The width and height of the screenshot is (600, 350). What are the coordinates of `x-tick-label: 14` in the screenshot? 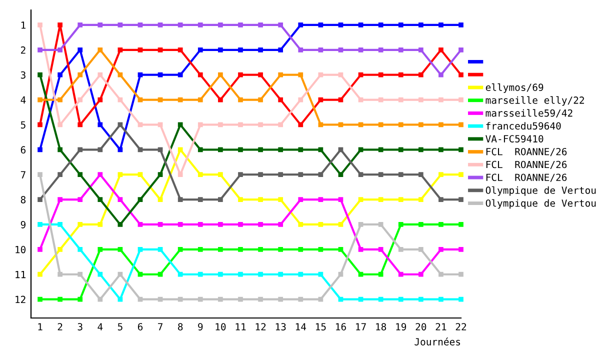 It's located at (301, 326).